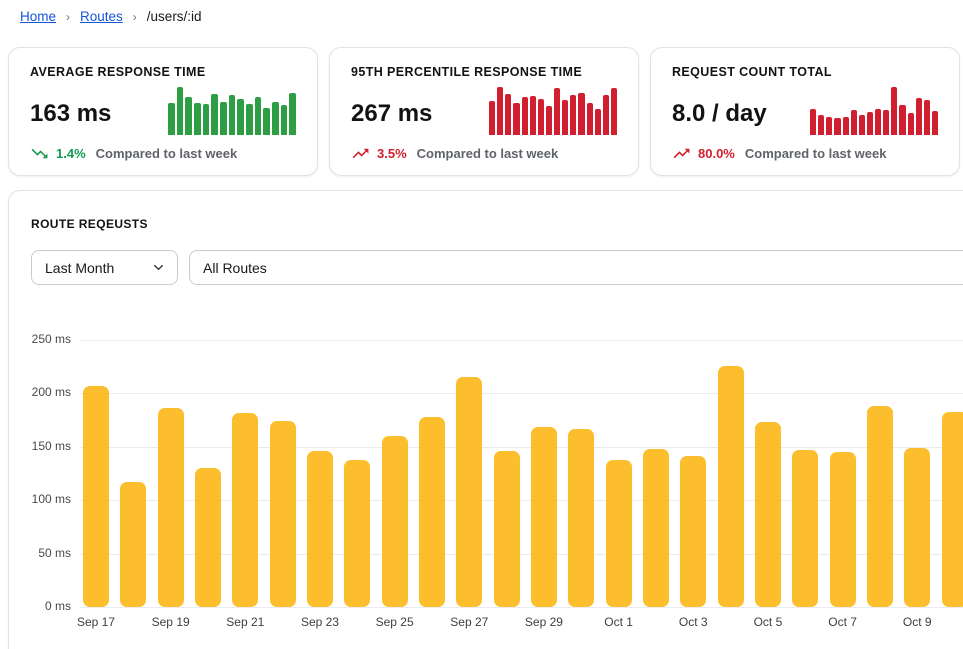  Describe the element at coordinates (392, 153) in the screenshot. I see `trend-percent: 3.5%` at that location.